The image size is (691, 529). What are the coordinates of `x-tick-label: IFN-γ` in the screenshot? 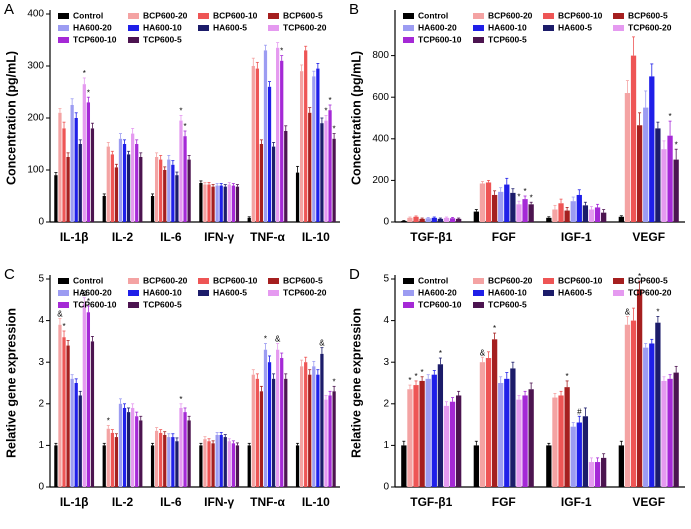 It's located at (219, 237).